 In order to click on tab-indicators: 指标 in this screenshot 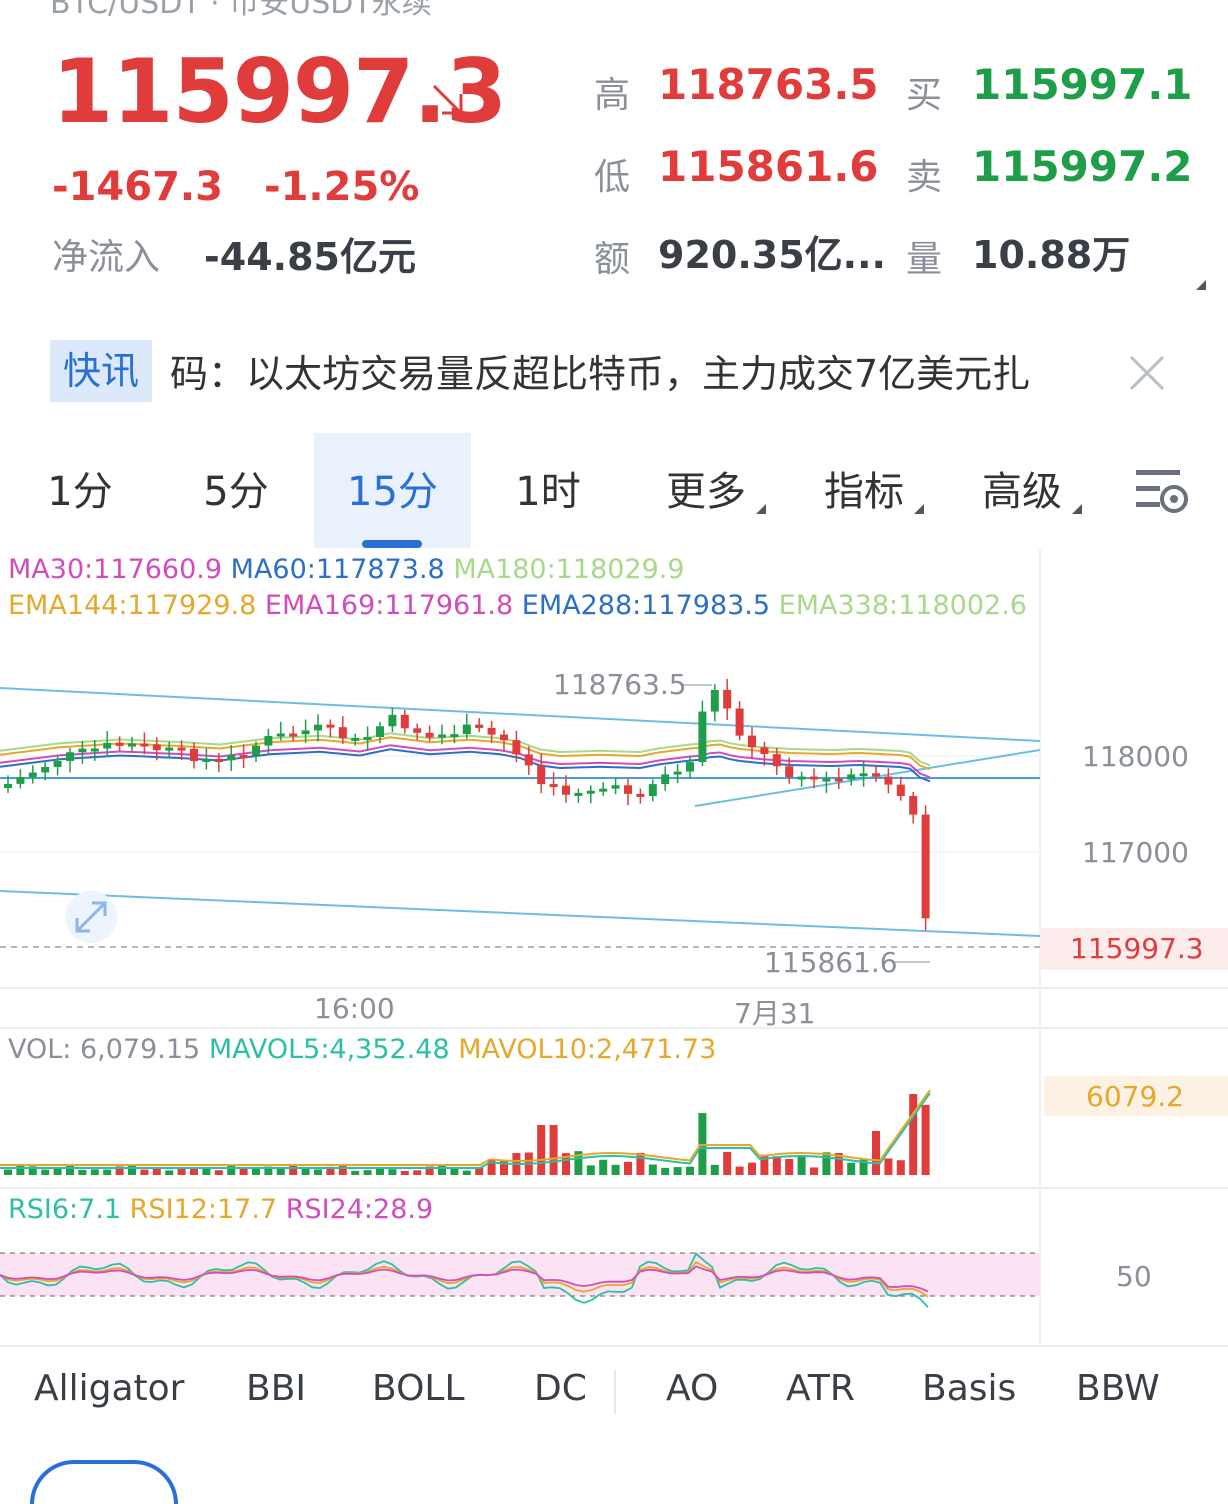, I will do `click(864, 492)`.